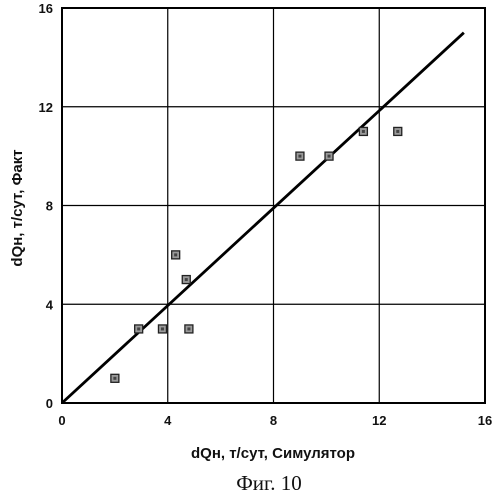 This screenshot has width=499, height=500. Describe the element at coordinates (269, 483) in the screenshot. I see `figure-caption: Фиг. 10` at that location.